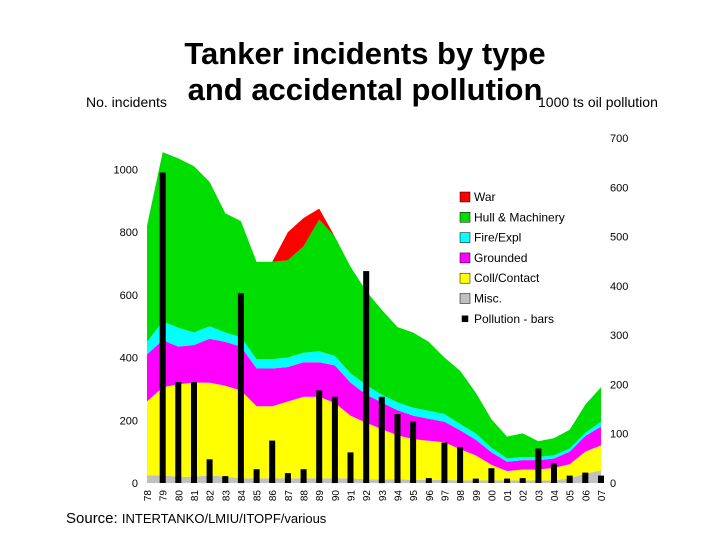 This screenshot has height=540, width=720. What do you see at coordinates (273, 496) in the screenshot?
I see `x-tick-label: 86` at bounding box center [273, 496].